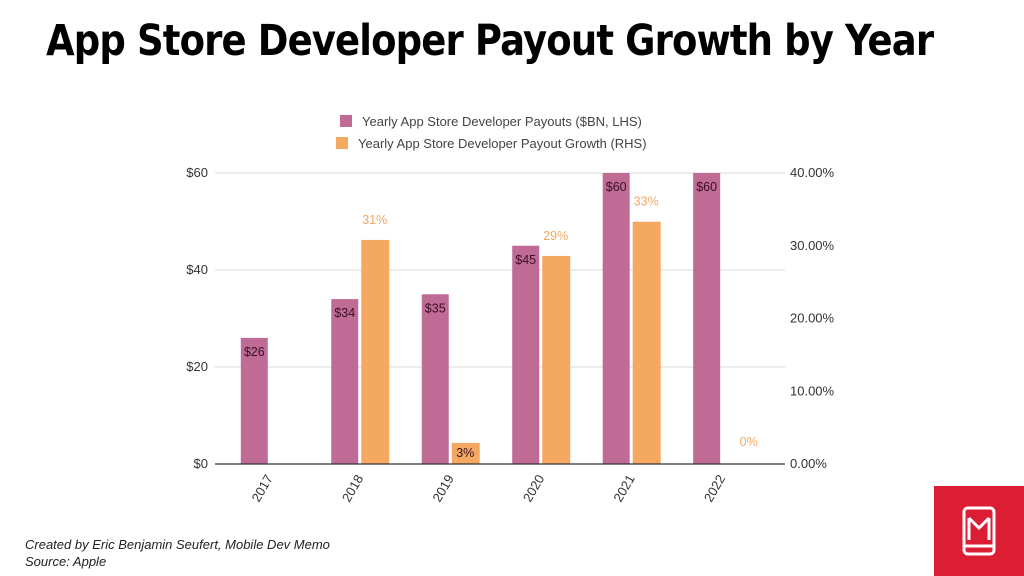 This screenshot has width=1024, height=576. What do you see at coordinates (352, 488) in the screenshot?
I see `x-axis-tick-label: 2018` at bounding box center [352, 488].